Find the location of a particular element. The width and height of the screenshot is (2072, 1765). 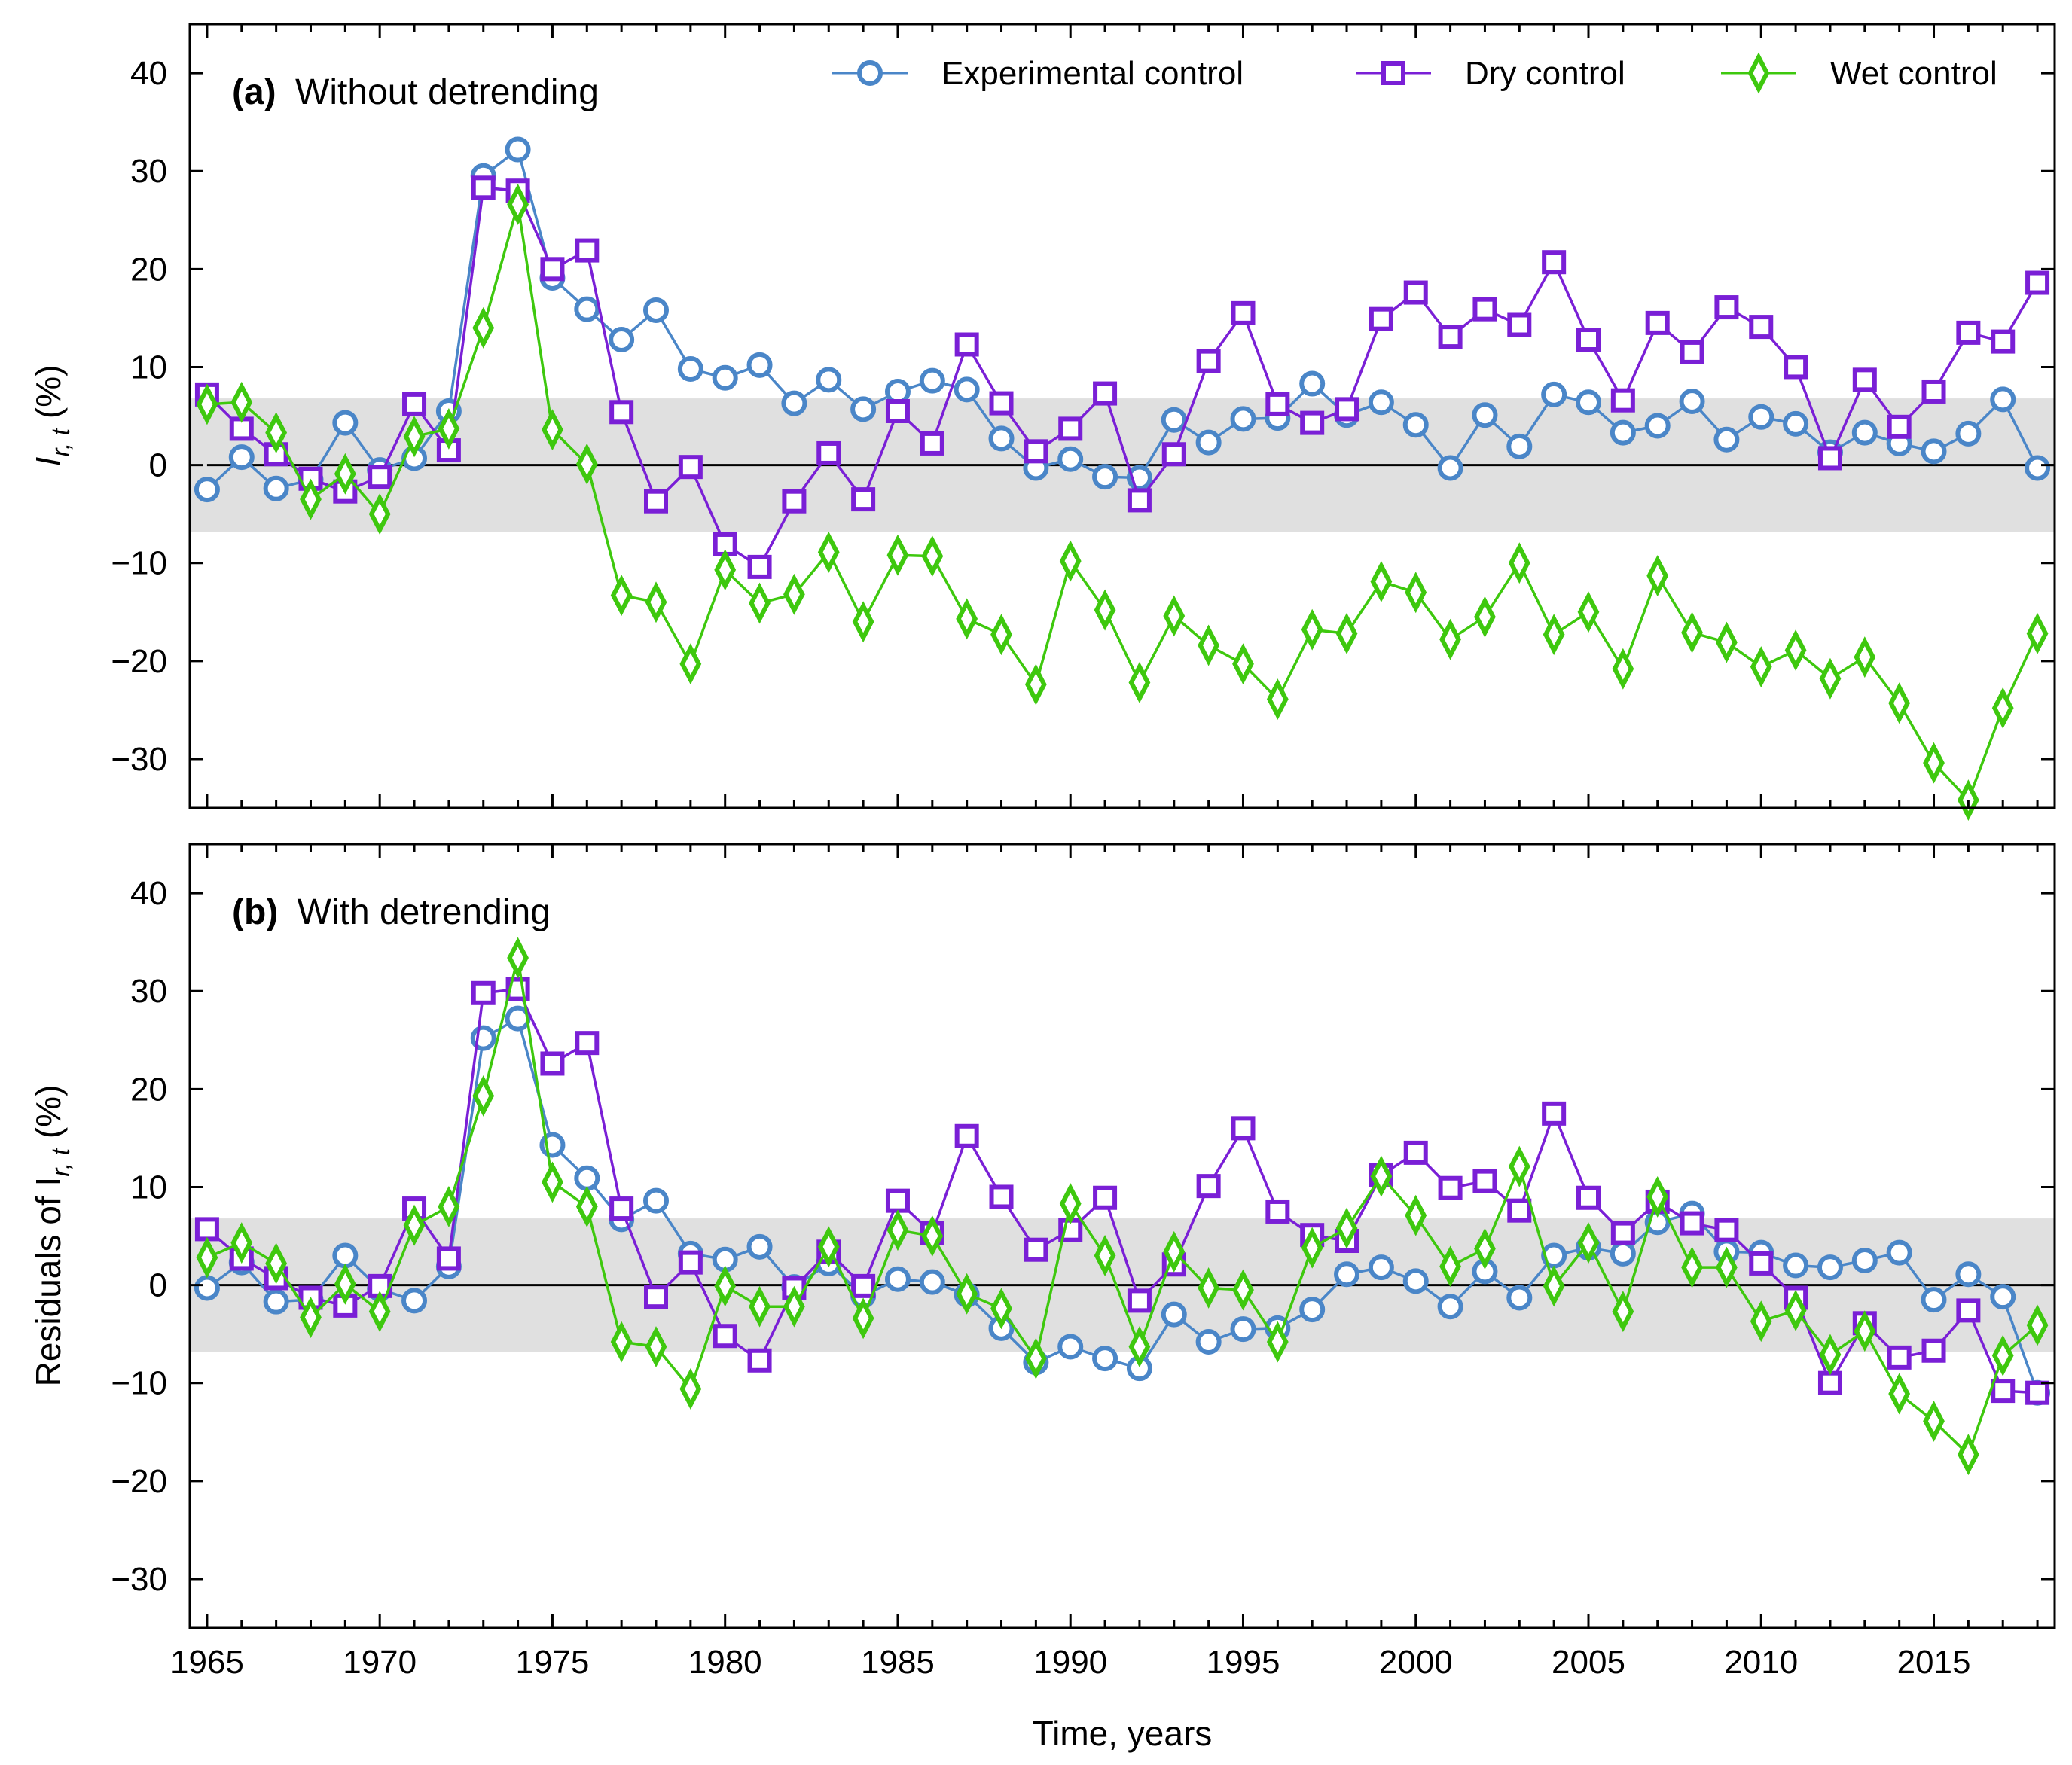

x-tick-label: 1985 is located at coordinates (898, 1662).